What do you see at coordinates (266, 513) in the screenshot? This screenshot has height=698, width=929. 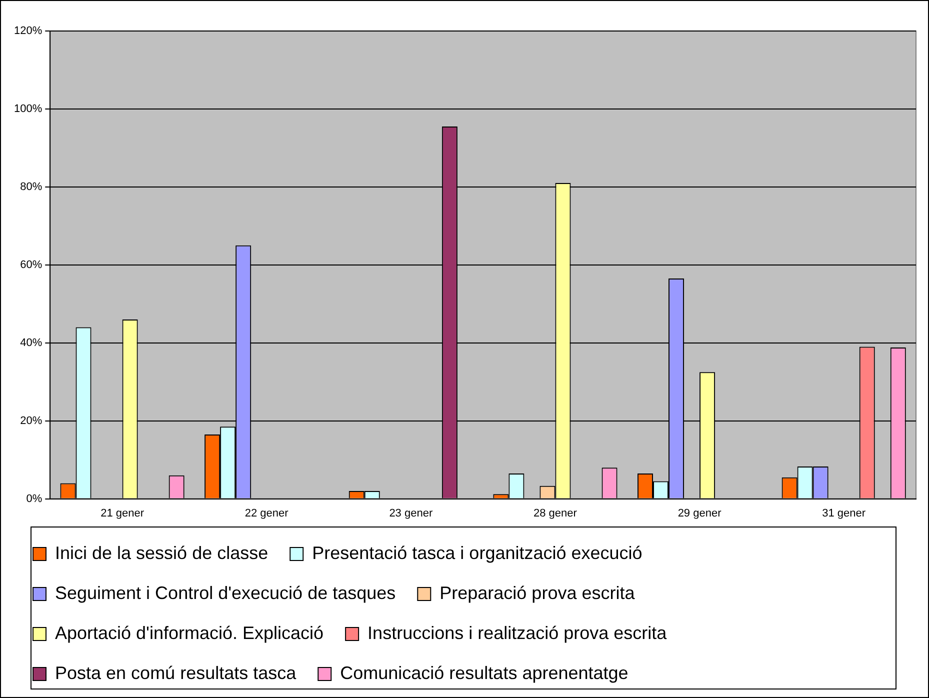 I see `x-tick-label: 22 gener` at bounding box center [266, 513].